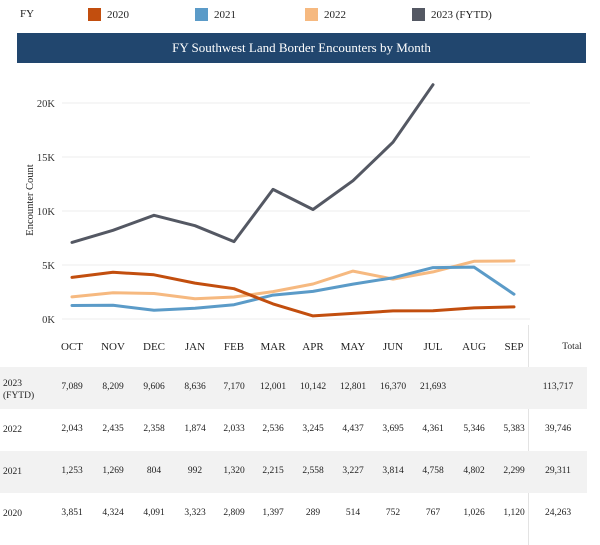 This screenshot has width=600, height=545. What do you see at coordinates (313, 387) in the screenshot?
I see `table-cell: 10,142` at bounding box center [313, 387].